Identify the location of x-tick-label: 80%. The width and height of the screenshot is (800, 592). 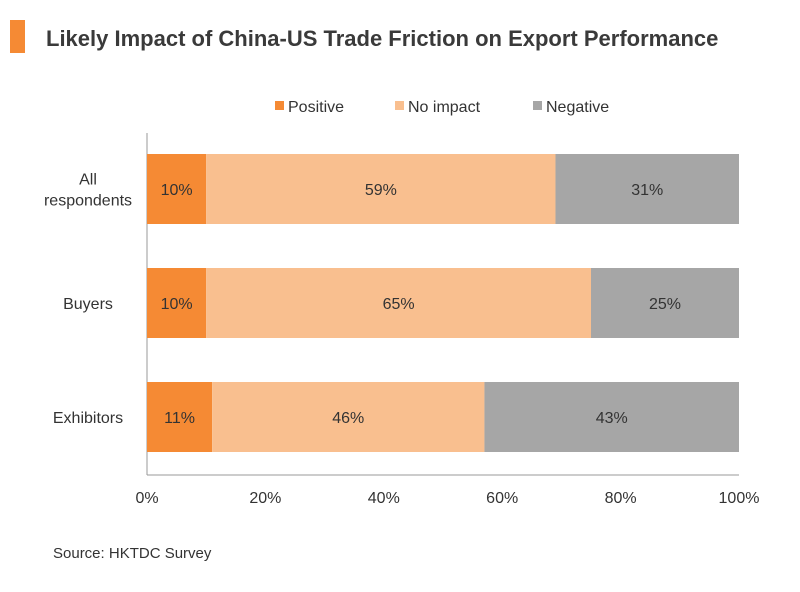
(621, 498).